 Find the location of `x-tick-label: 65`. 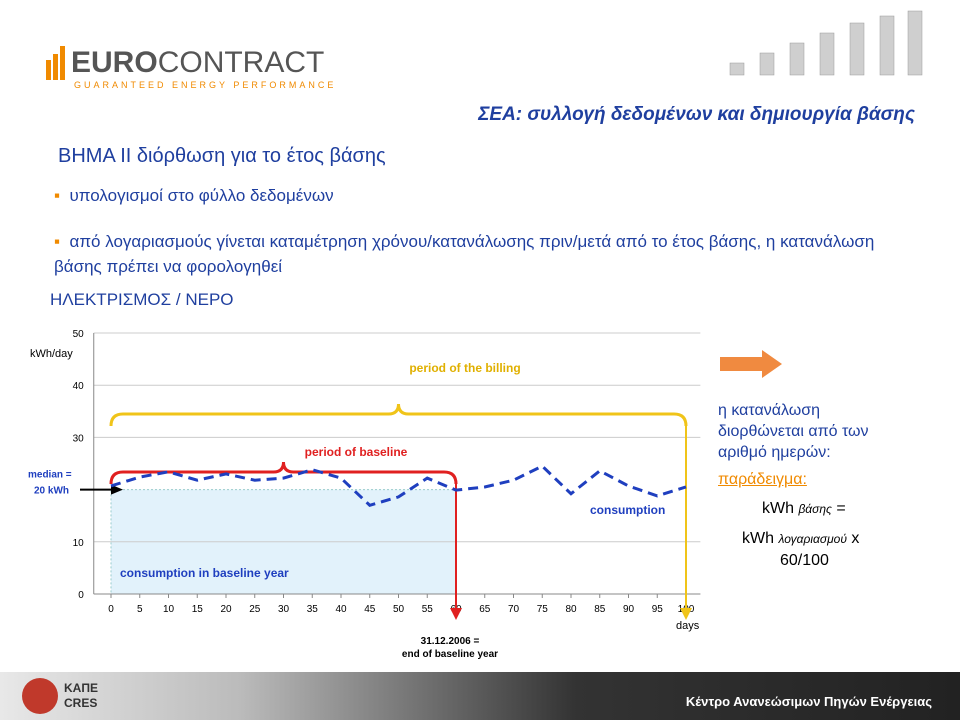

x-tick-label: 65 is located at coordinates (485, 609).